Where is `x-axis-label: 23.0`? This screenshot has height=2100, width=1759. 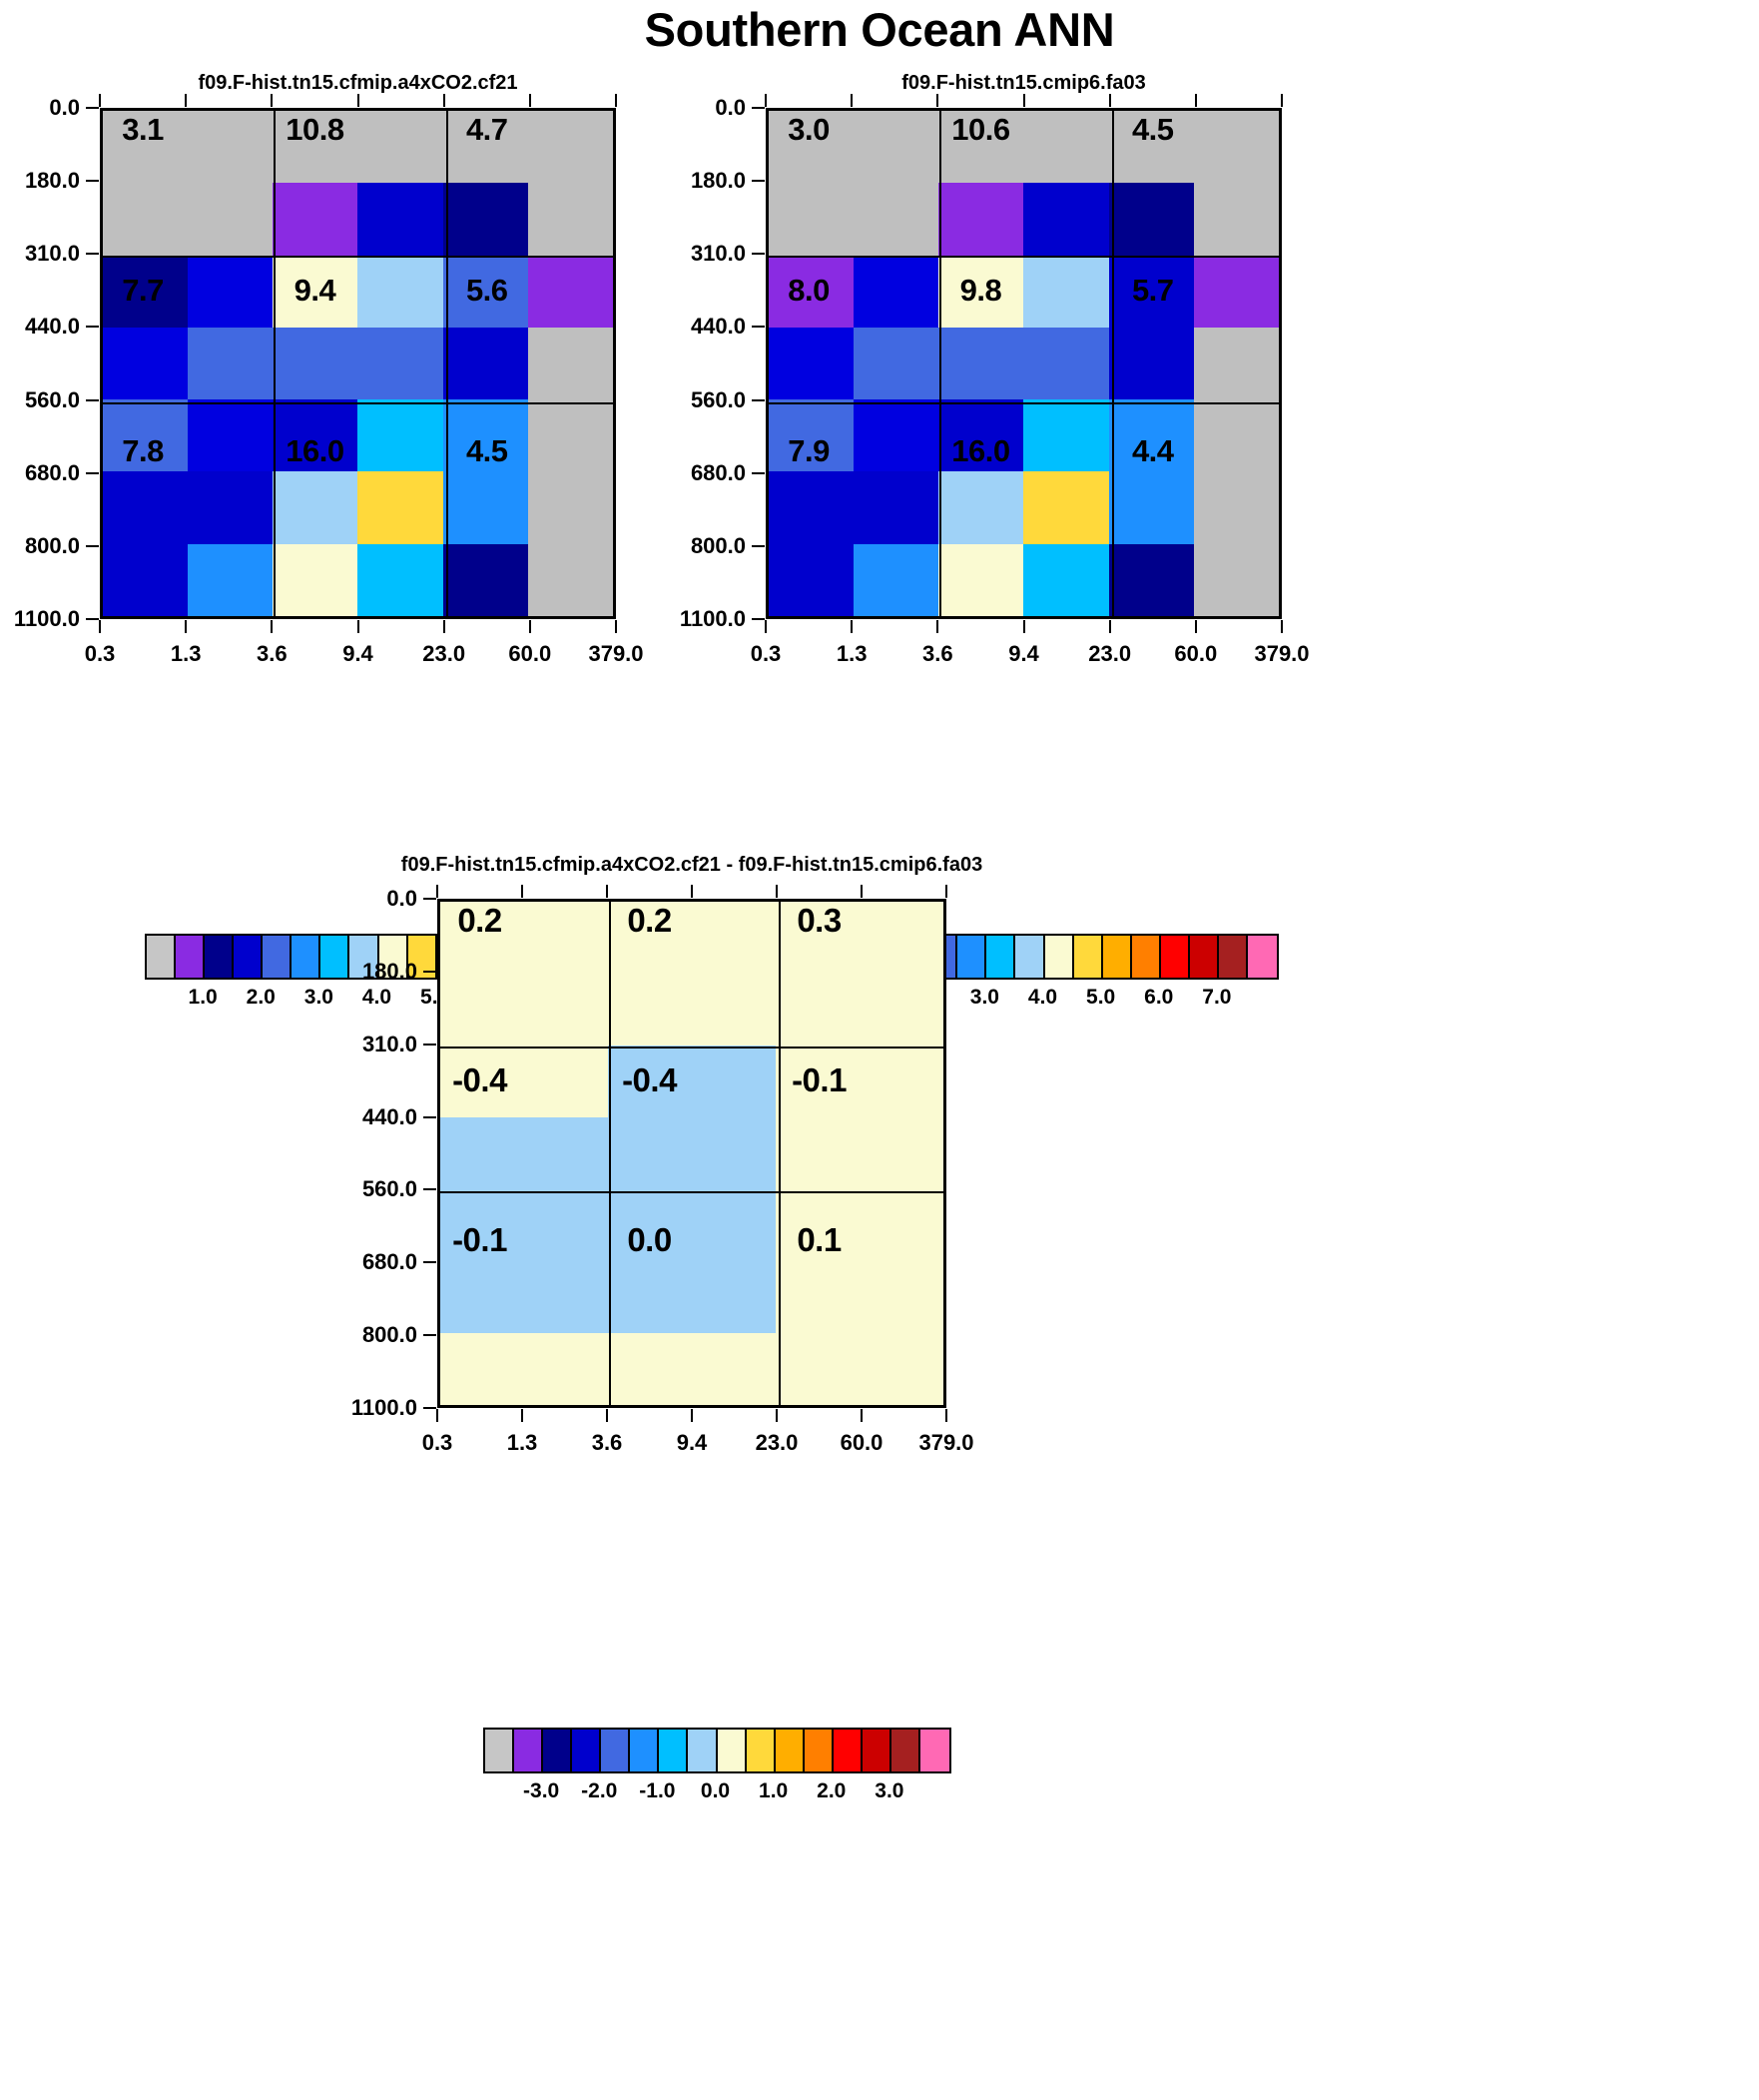 x-axis-label: 23.0 is located at coordinates (1110, 653).